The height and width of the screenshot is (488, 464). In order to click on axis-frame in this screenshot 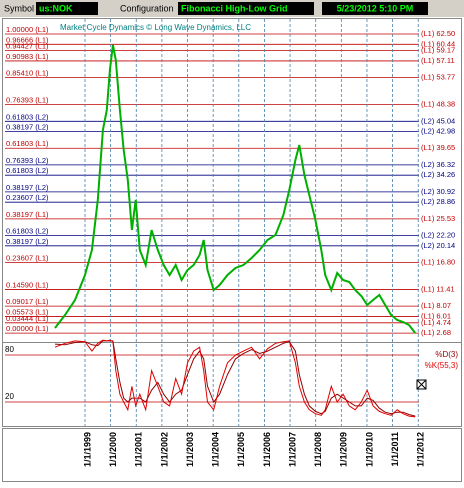, I will do `click(232, 455)`.